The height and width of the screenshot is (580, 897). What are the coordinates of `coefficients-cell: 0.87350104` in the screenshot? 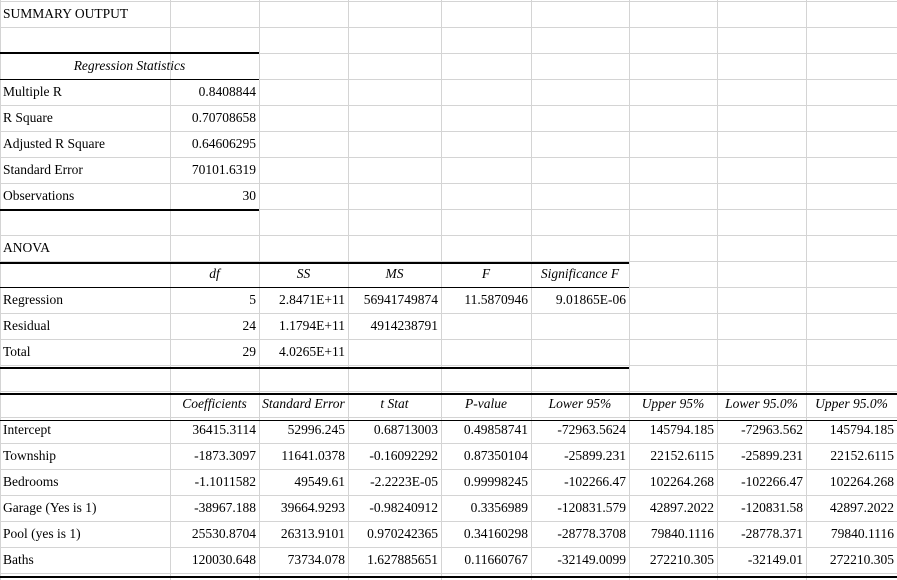 It's located at (495, 455).